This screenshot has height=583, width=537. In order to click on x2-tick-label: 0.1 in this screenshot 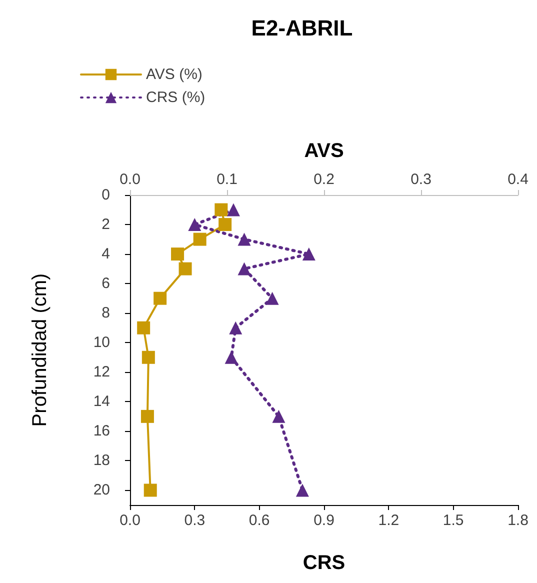, I will do `click(227, 179)`.